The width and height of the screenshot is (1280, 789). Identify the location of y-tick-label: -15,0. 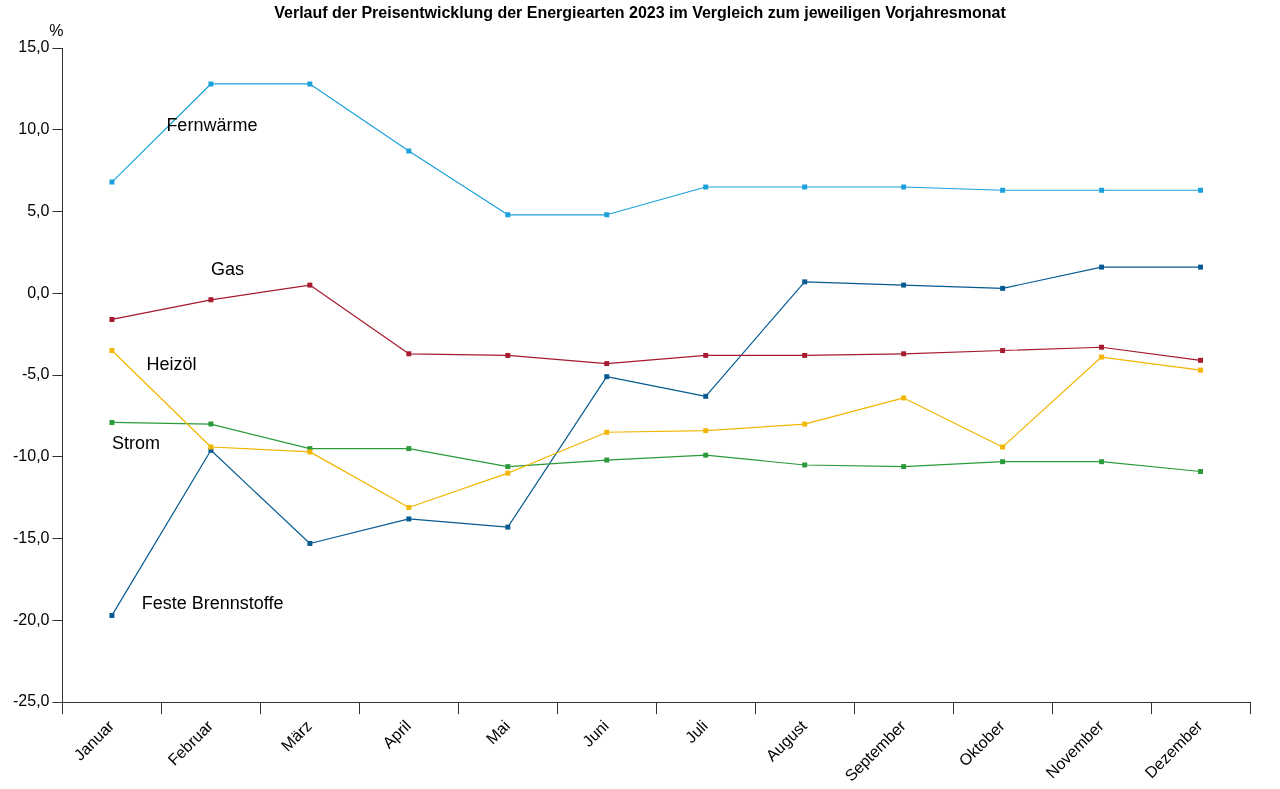
(31, 537).